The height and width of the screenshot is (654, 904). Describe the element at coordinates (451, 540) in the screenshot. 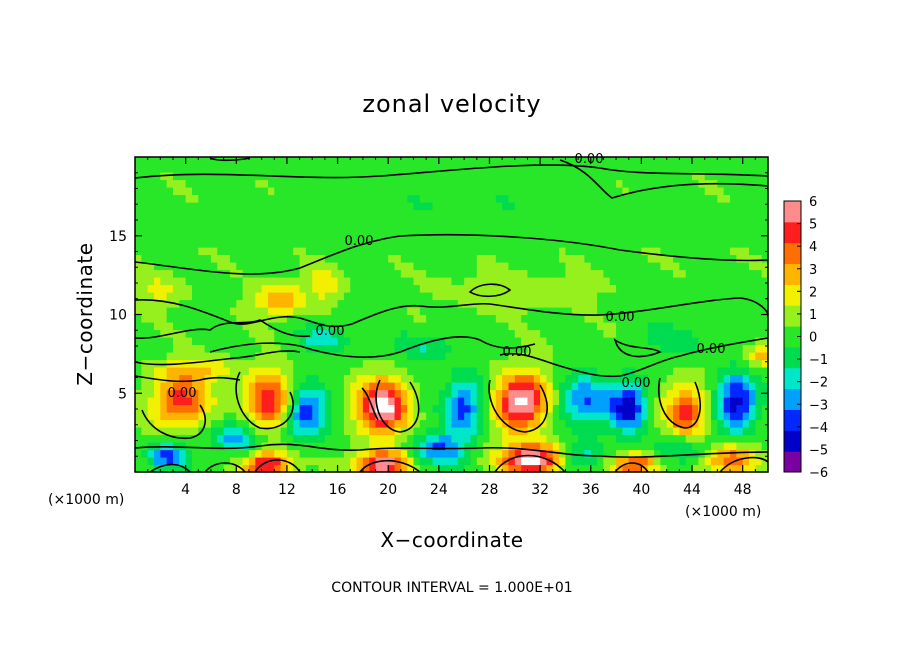

I see `x-axis-label: X−coordinate` at that location.